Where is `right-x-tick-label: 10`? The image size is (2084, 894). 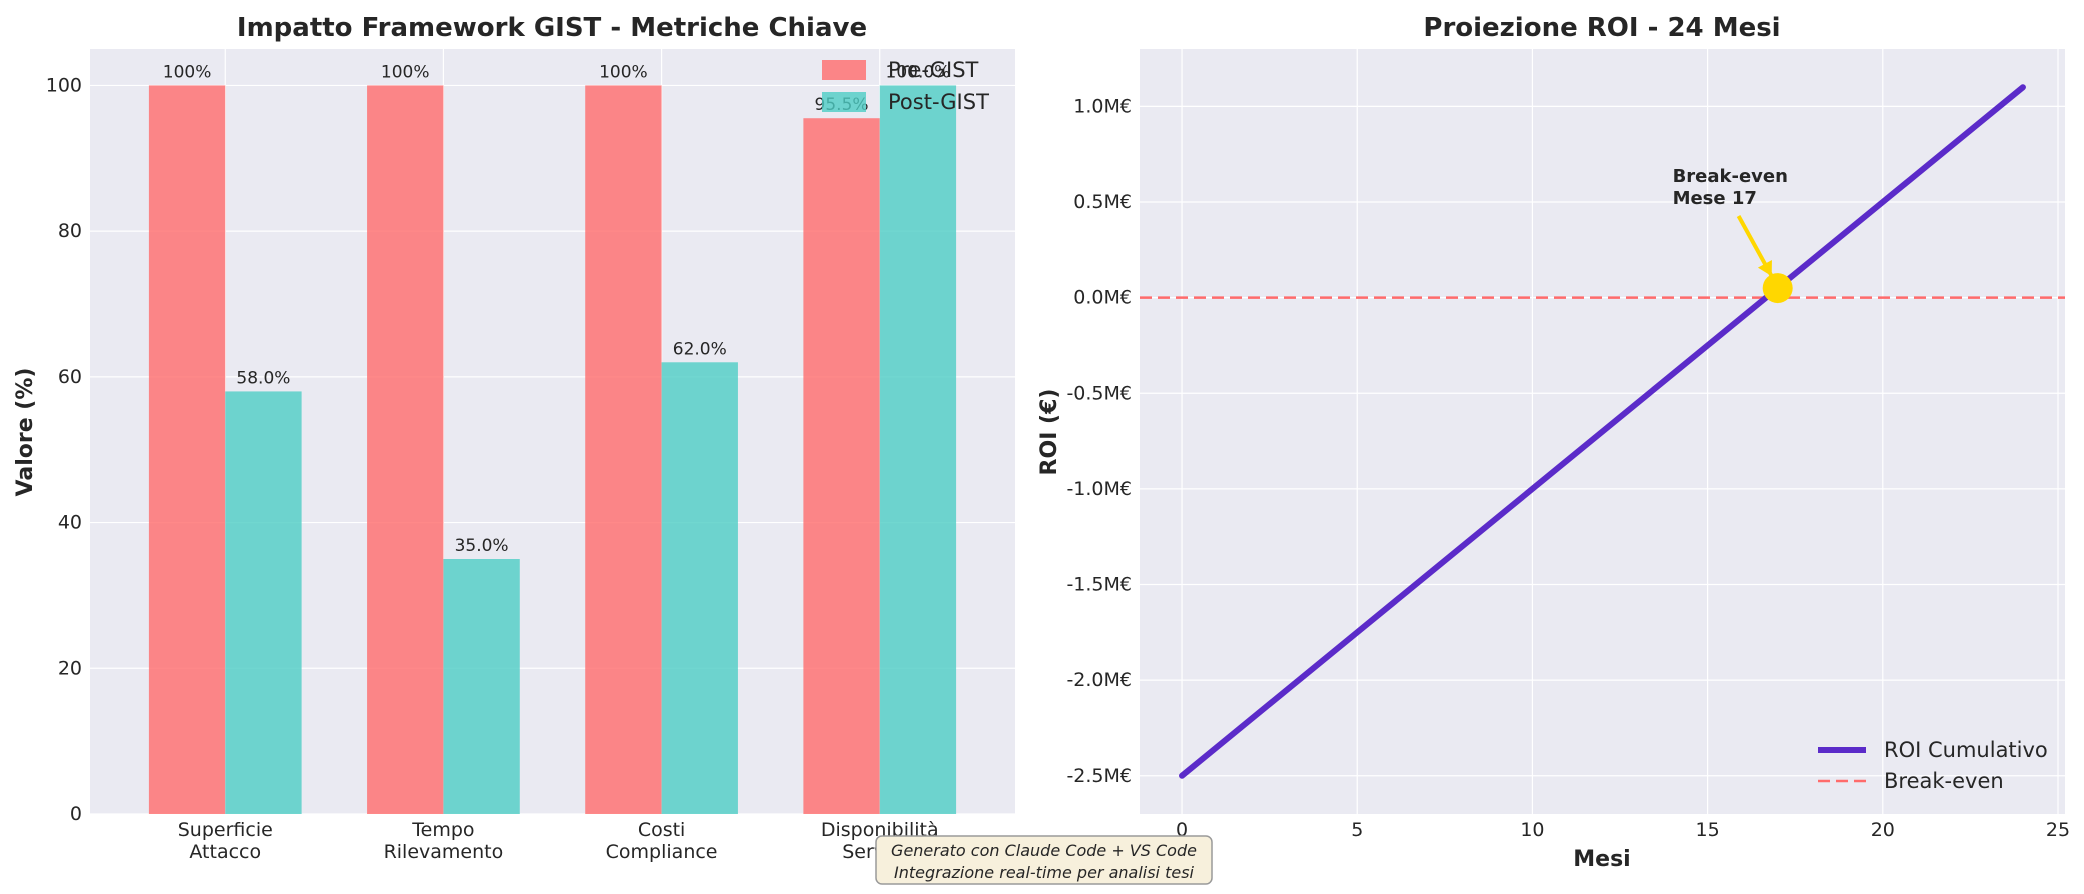
right-x-tick-label: 10 is located at coordinates (1532, 830).